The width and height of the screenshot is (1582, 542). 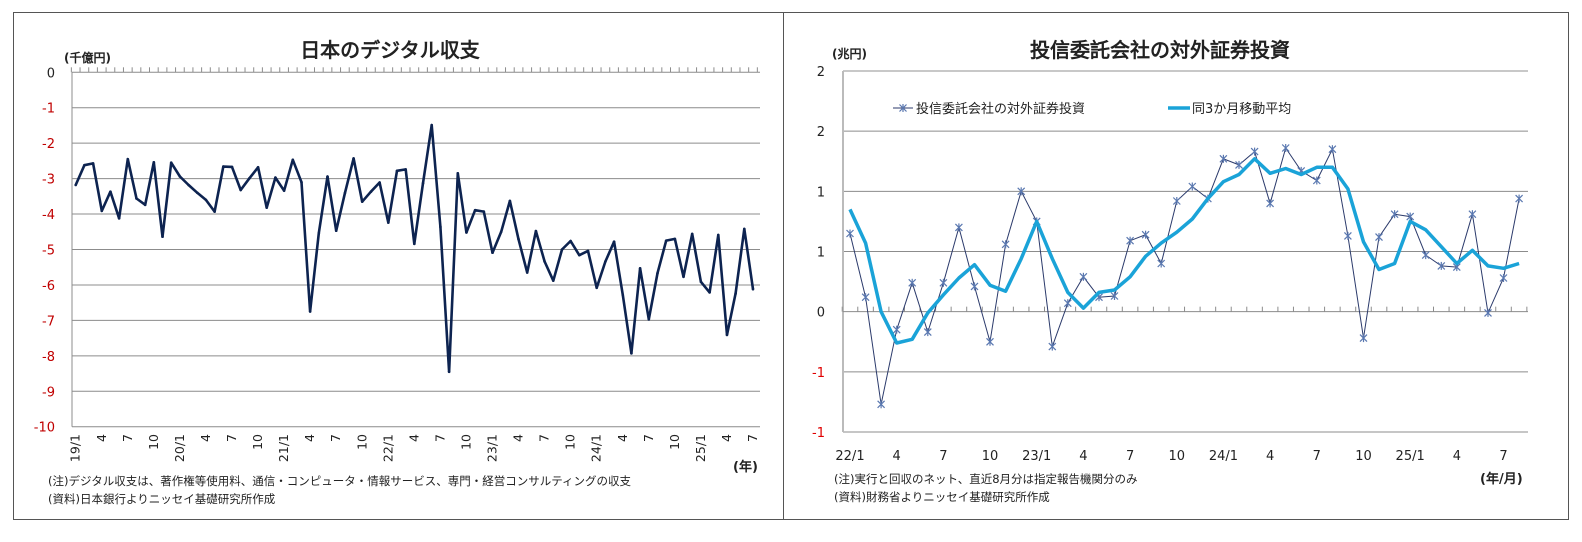 I want to click on legend-asterisk-marker-icon, so click(x=903, y=108).